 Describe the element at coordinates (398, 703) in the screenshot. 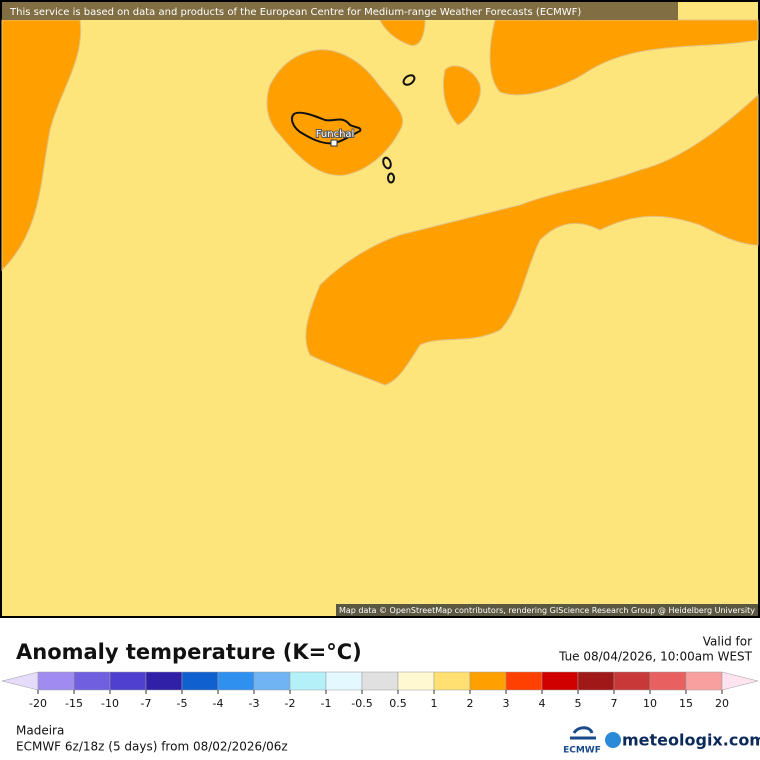

I see `tick-label: 0.5` at that location.